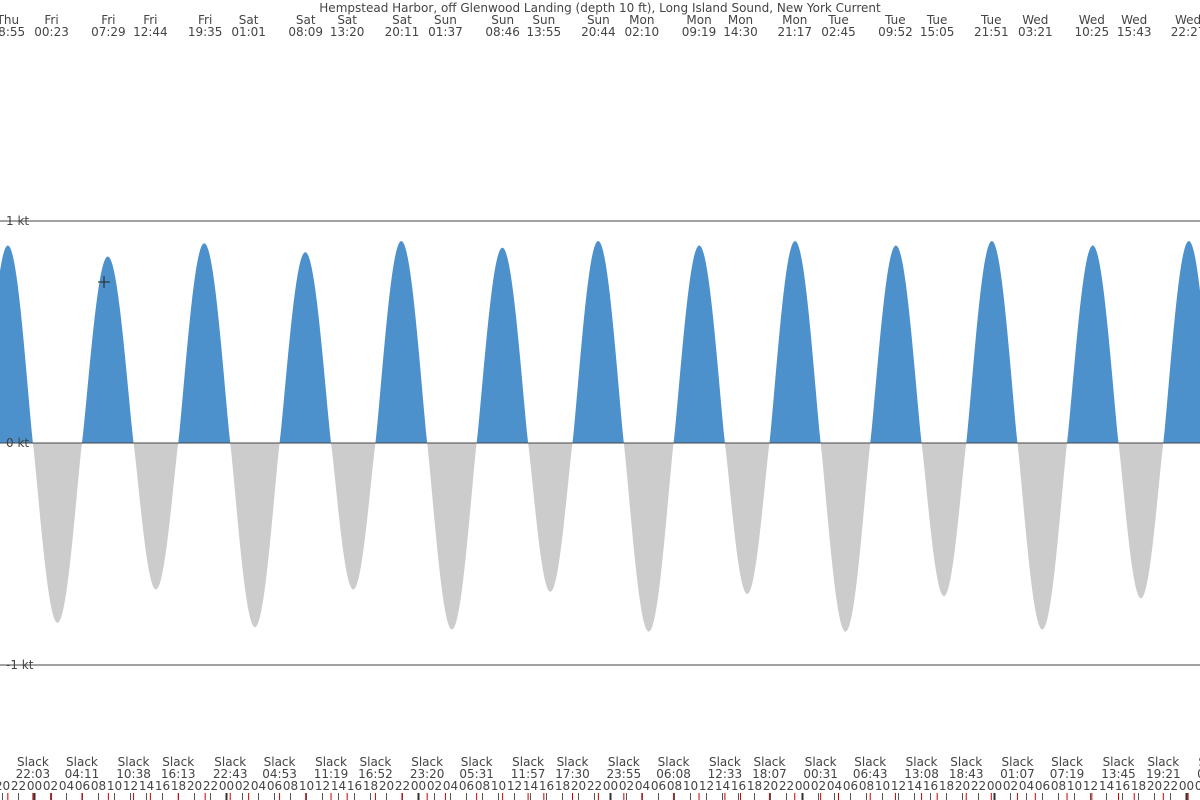 Image resolution: width=1200 pixels, height=800 pixels. I want to click on slack-time: 22:03, so click(33, 774).